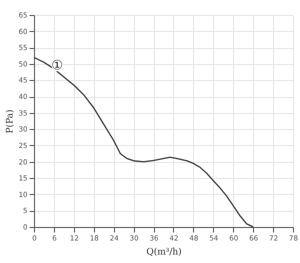 This screenshot has width=300, height=263. What do you see at coordinates (11, 121) in the screenshot?
I see `y-axis-title: P(Pa)` at bounding box center [11, 121].